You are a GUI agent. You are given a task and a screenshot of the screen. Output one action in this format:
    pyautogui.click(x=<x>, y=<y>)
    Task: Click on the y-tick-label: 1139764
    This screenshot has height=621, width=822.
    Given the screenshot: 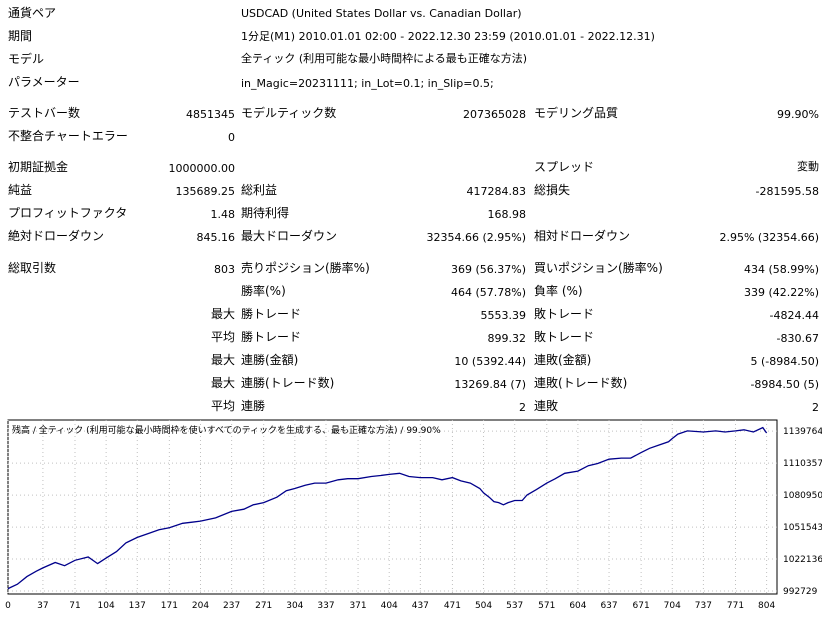 What is the action you would take?
    pyautogui.click(x=802, y=432)
    